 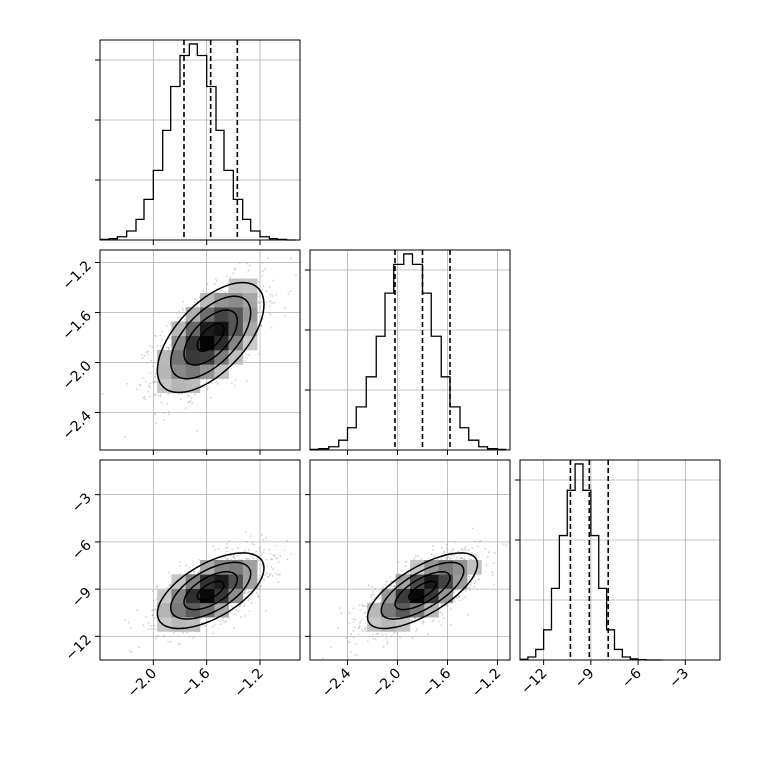 What do you see at coordinates (82, 503) in the screenshot?
I see `y-tick-label: −3` at bounding box center [82, 503].